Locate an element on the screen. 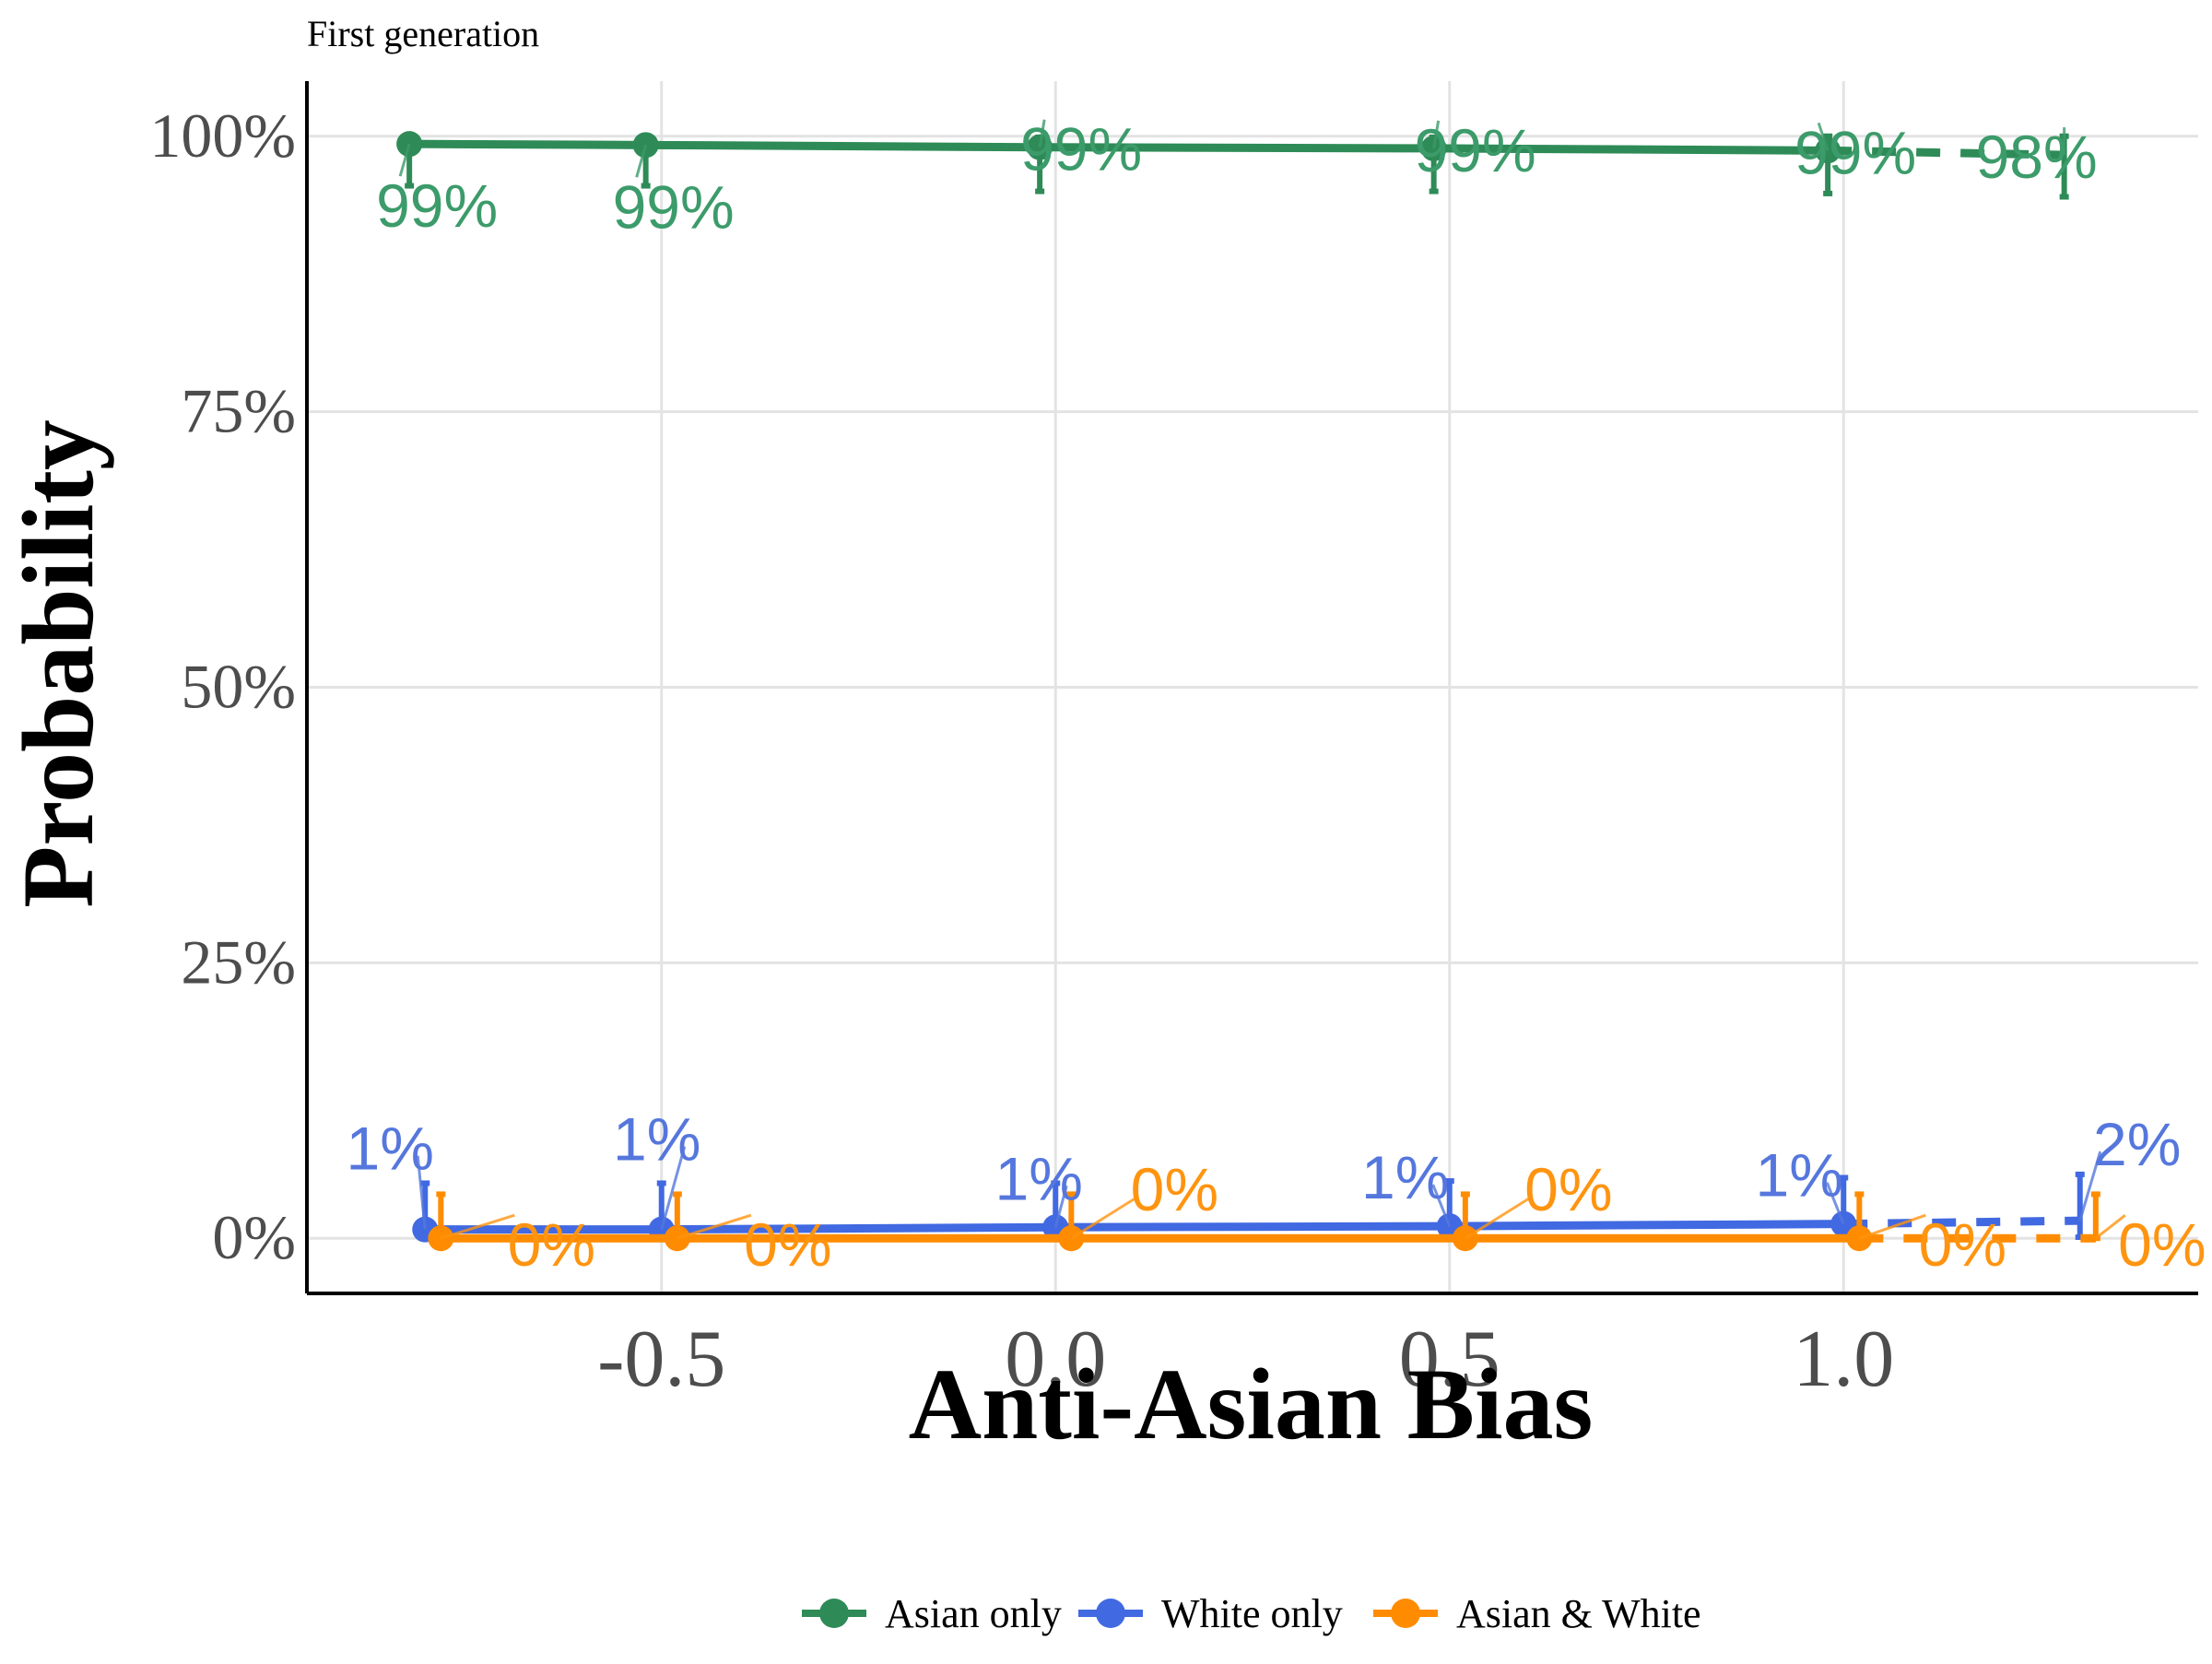 Image resolution: width=2212 pixels, height=1664 pixels. x-tick-label: 0.5 is located at coordinates (1449, 1359).